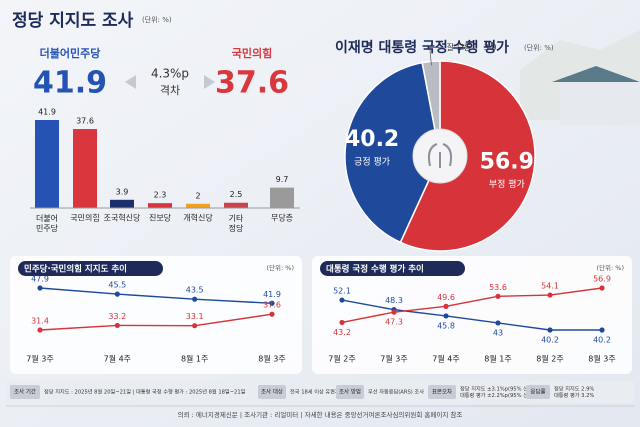  I want to click on point-label: 52.1, so click(342, 291).